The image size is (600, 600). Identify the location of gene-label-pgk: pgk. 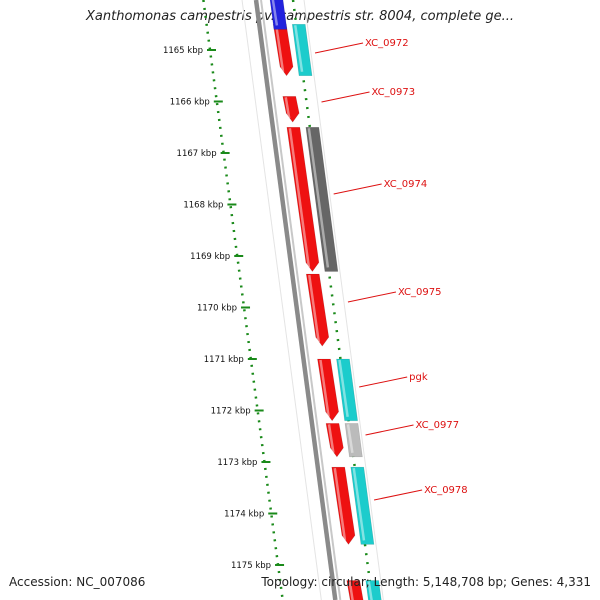
(393, 380).